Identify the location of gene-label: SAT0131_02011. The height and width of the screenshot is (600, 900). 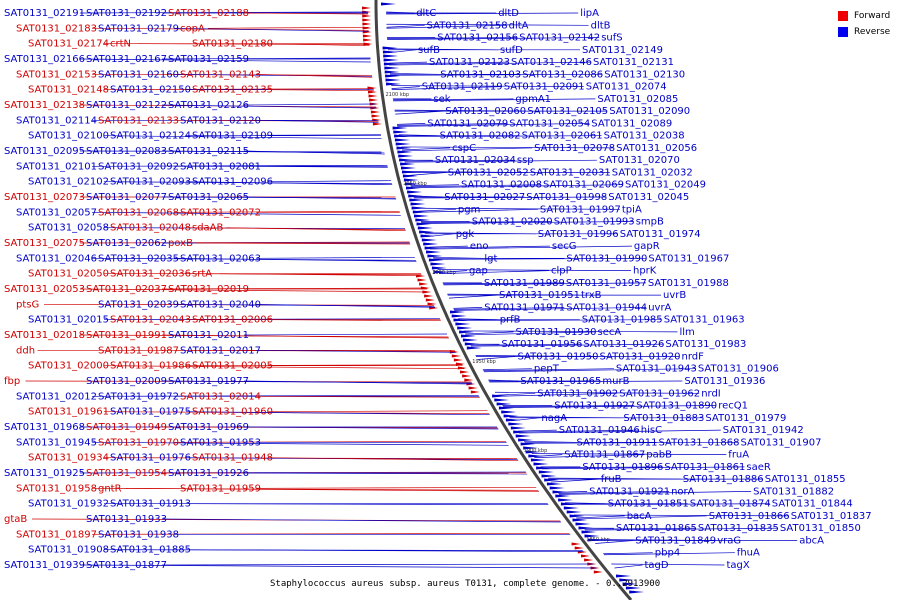
(208, 335).